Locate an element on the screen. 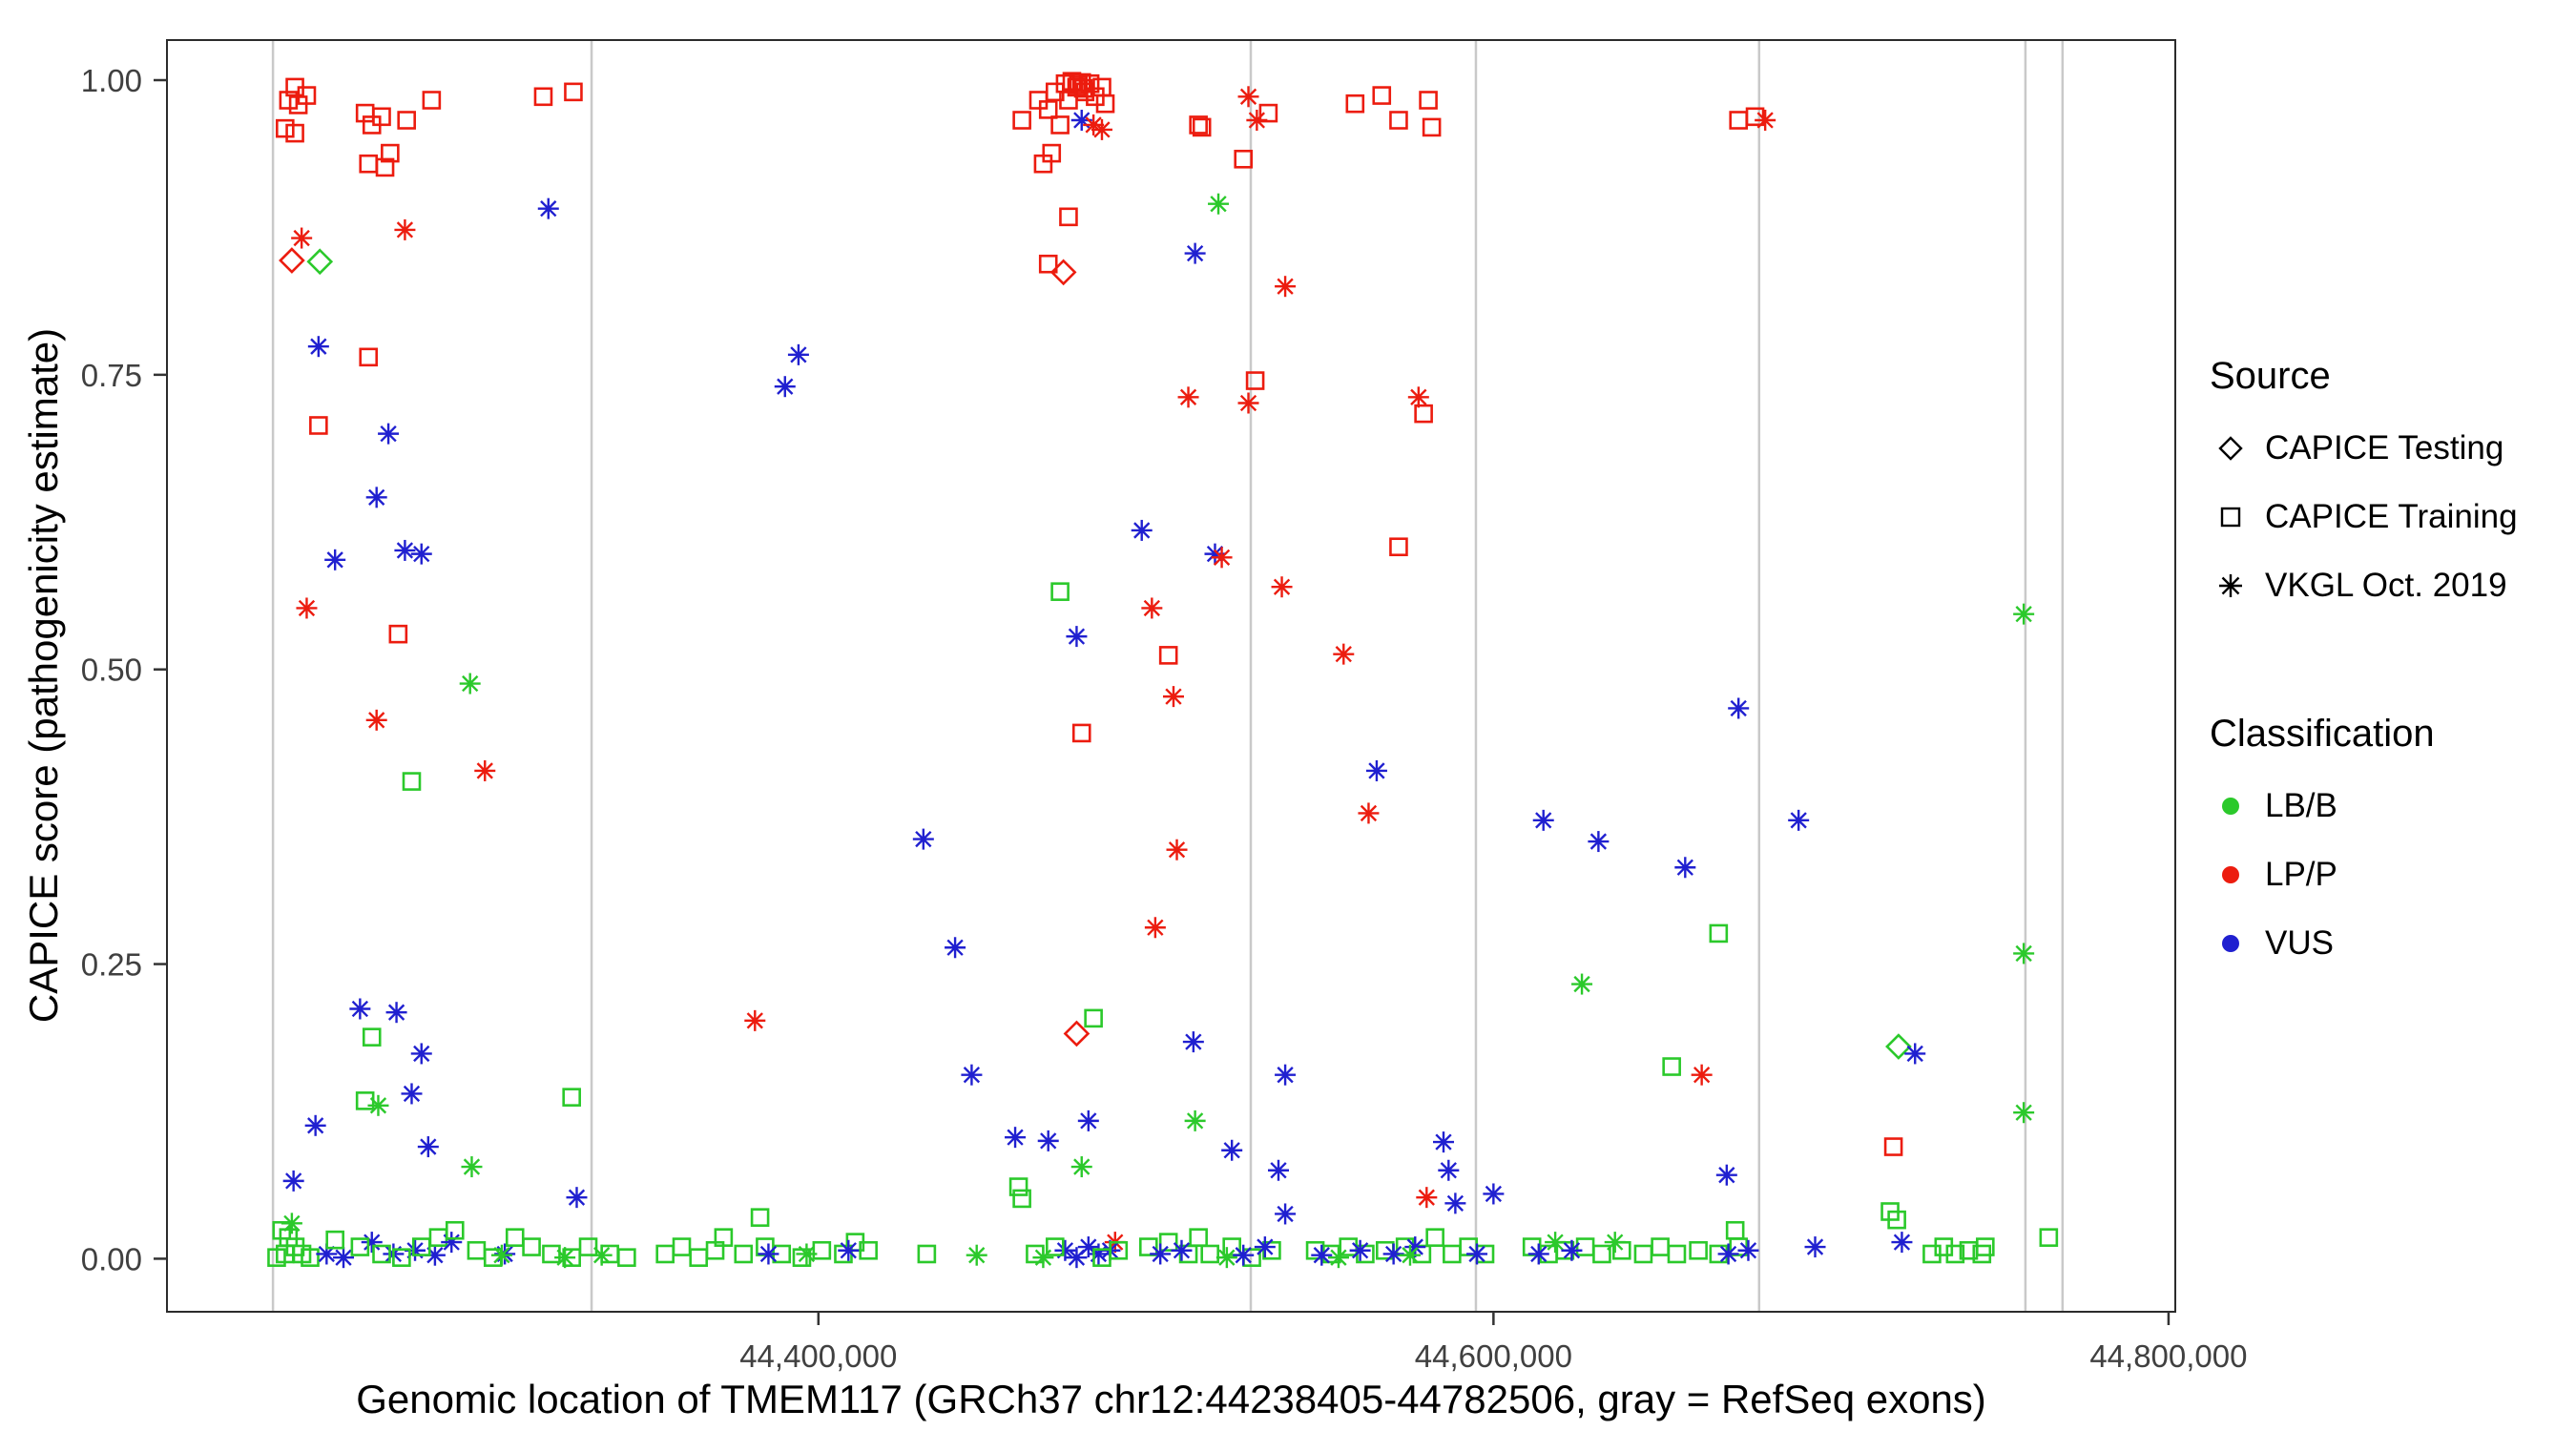 Image resolution: width=2576 pixels, height=1431 pixels. legend-item-vus: VUS is located at coordinates (2364, 943).